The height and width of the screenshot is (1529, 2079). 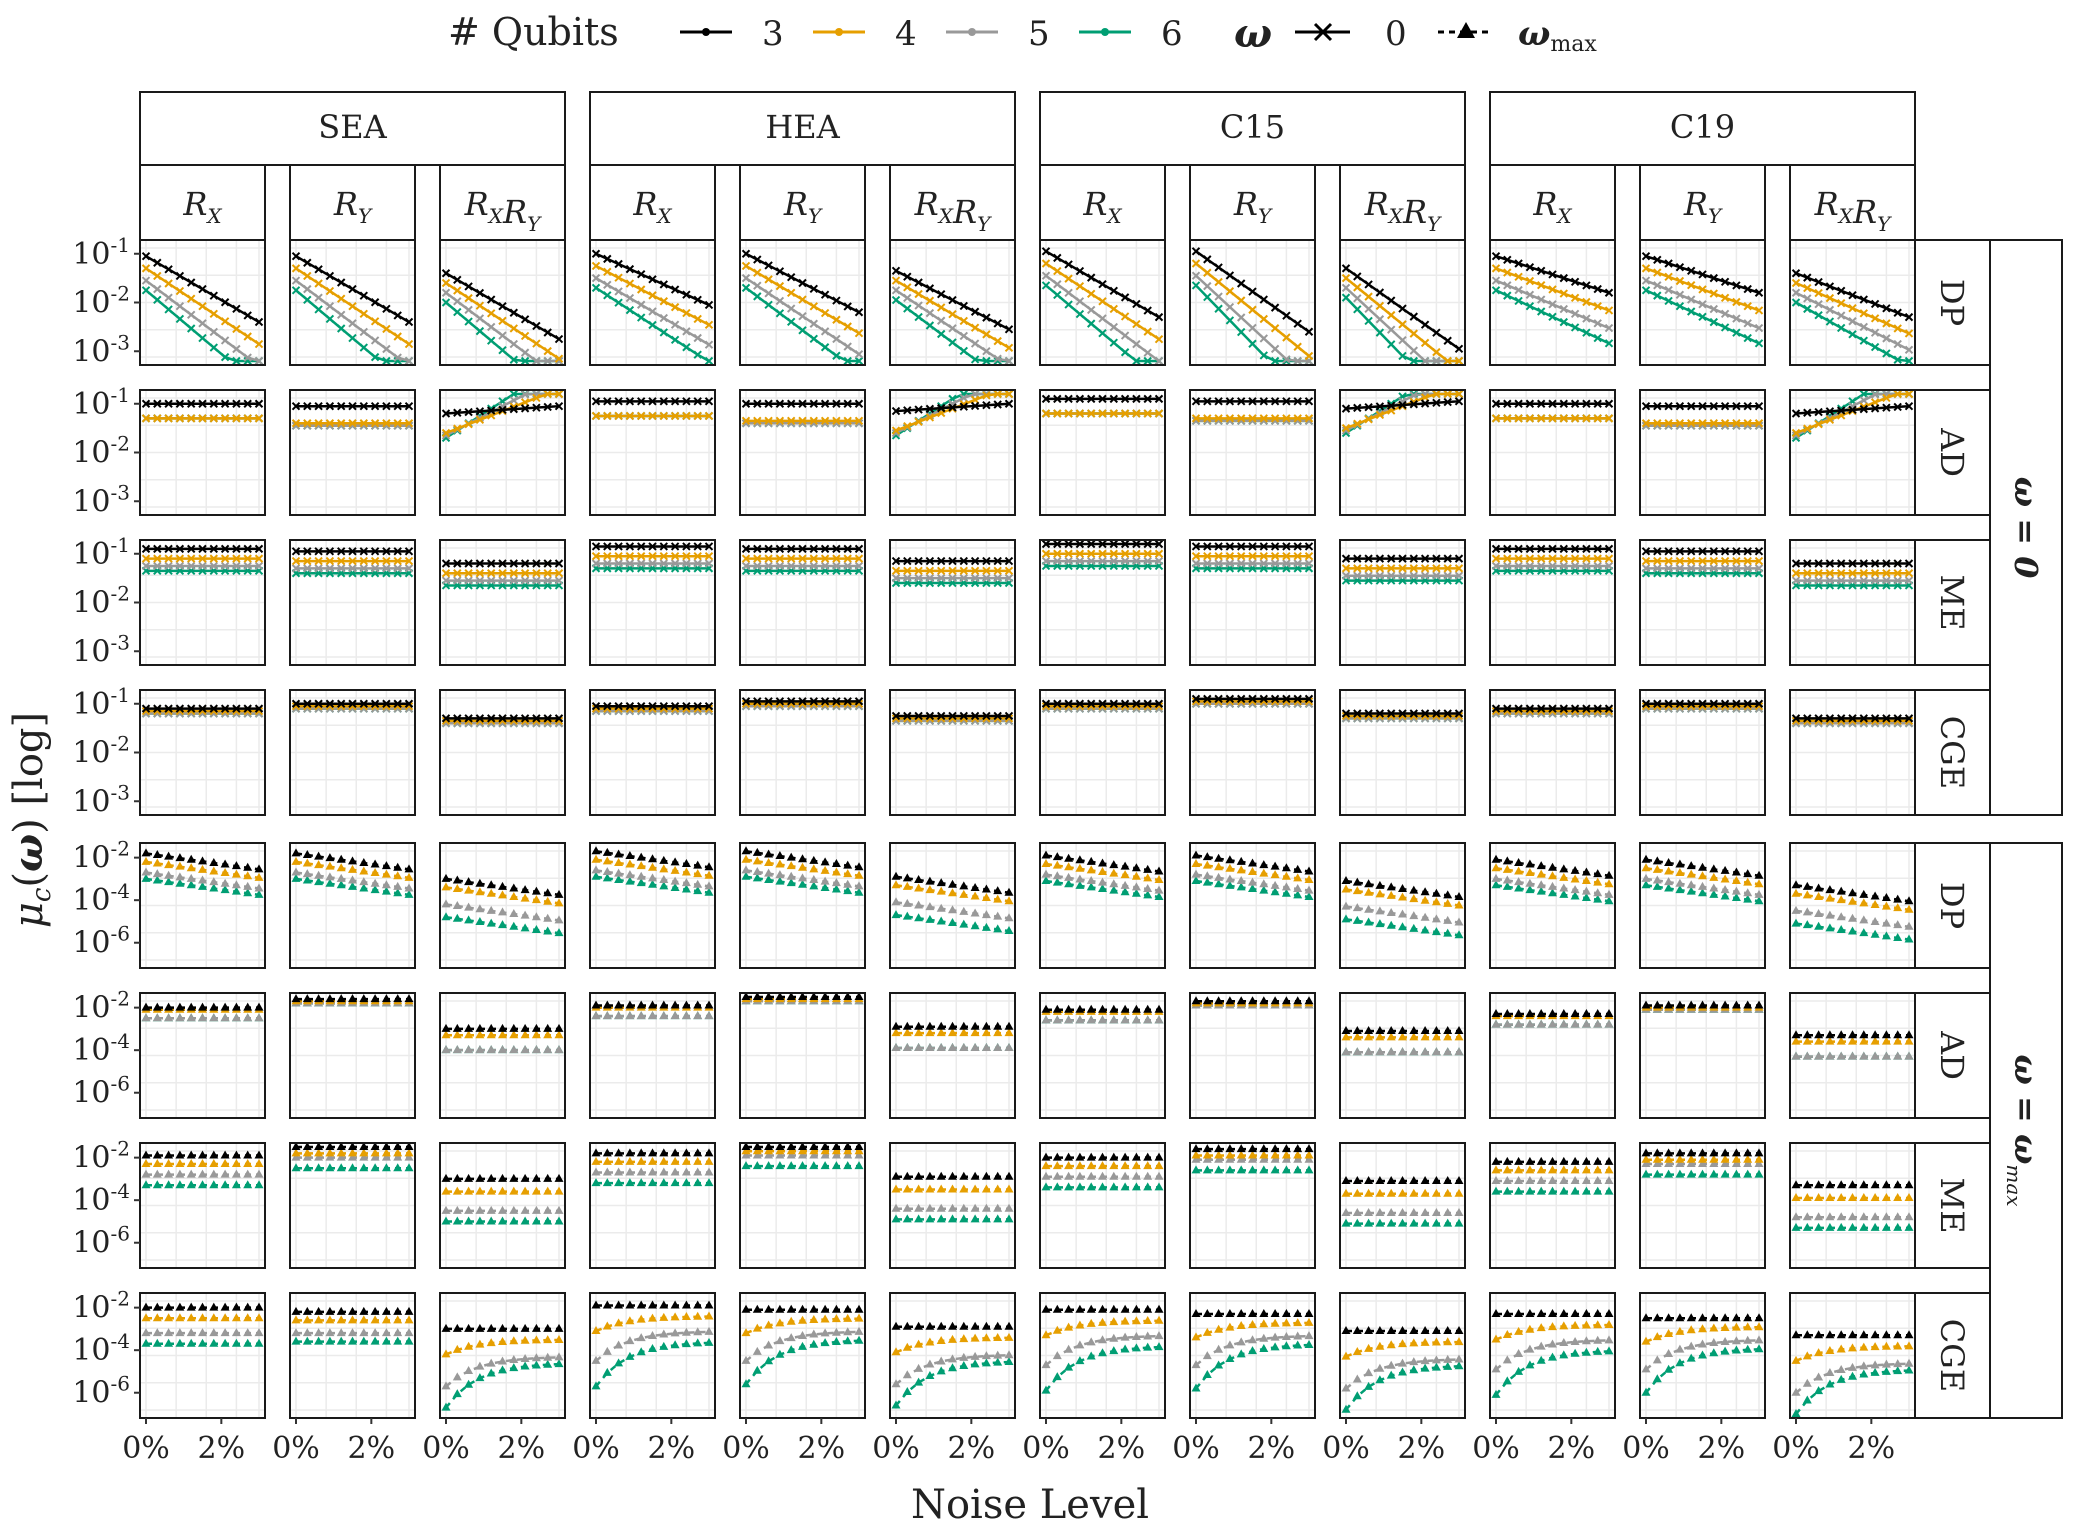 I want to click on strip-noise-me-2: ME, so click(x=1952, y=602).